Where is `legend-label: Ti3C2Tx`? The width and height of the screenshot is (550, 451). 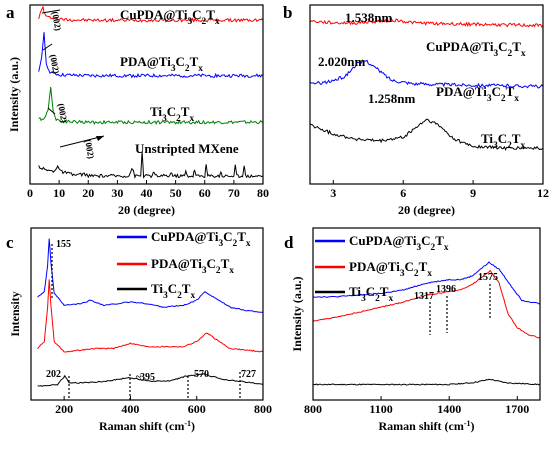
legend-label: Ti3C2Tx is located at coordinates (371, 294).